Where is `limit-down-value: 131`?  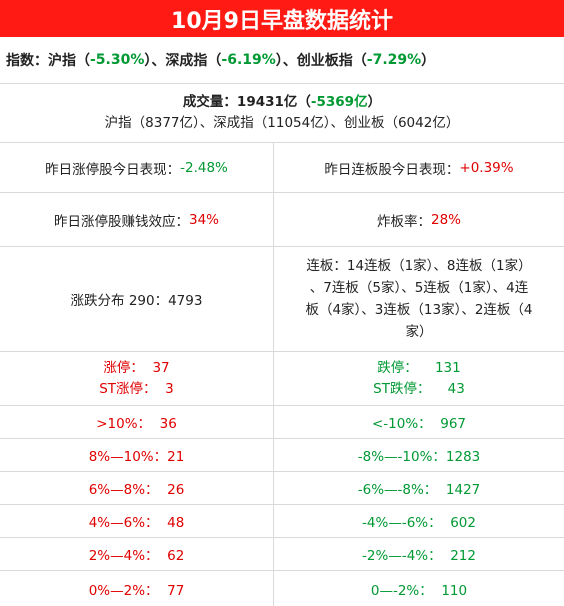 limit-down-value: 131 is located at coordinates (447, 367).